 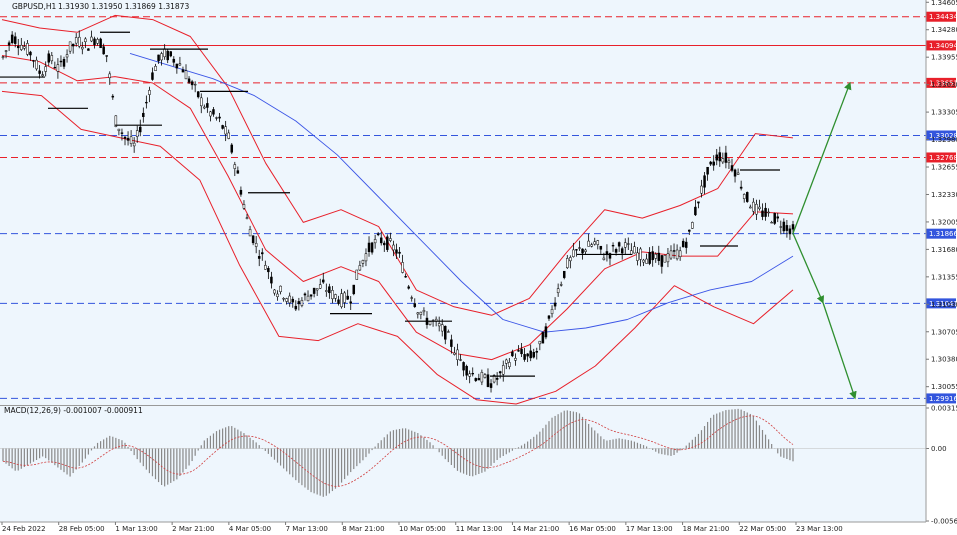 I want to click on level-label: 1.33028, so click(x=943, y=136).